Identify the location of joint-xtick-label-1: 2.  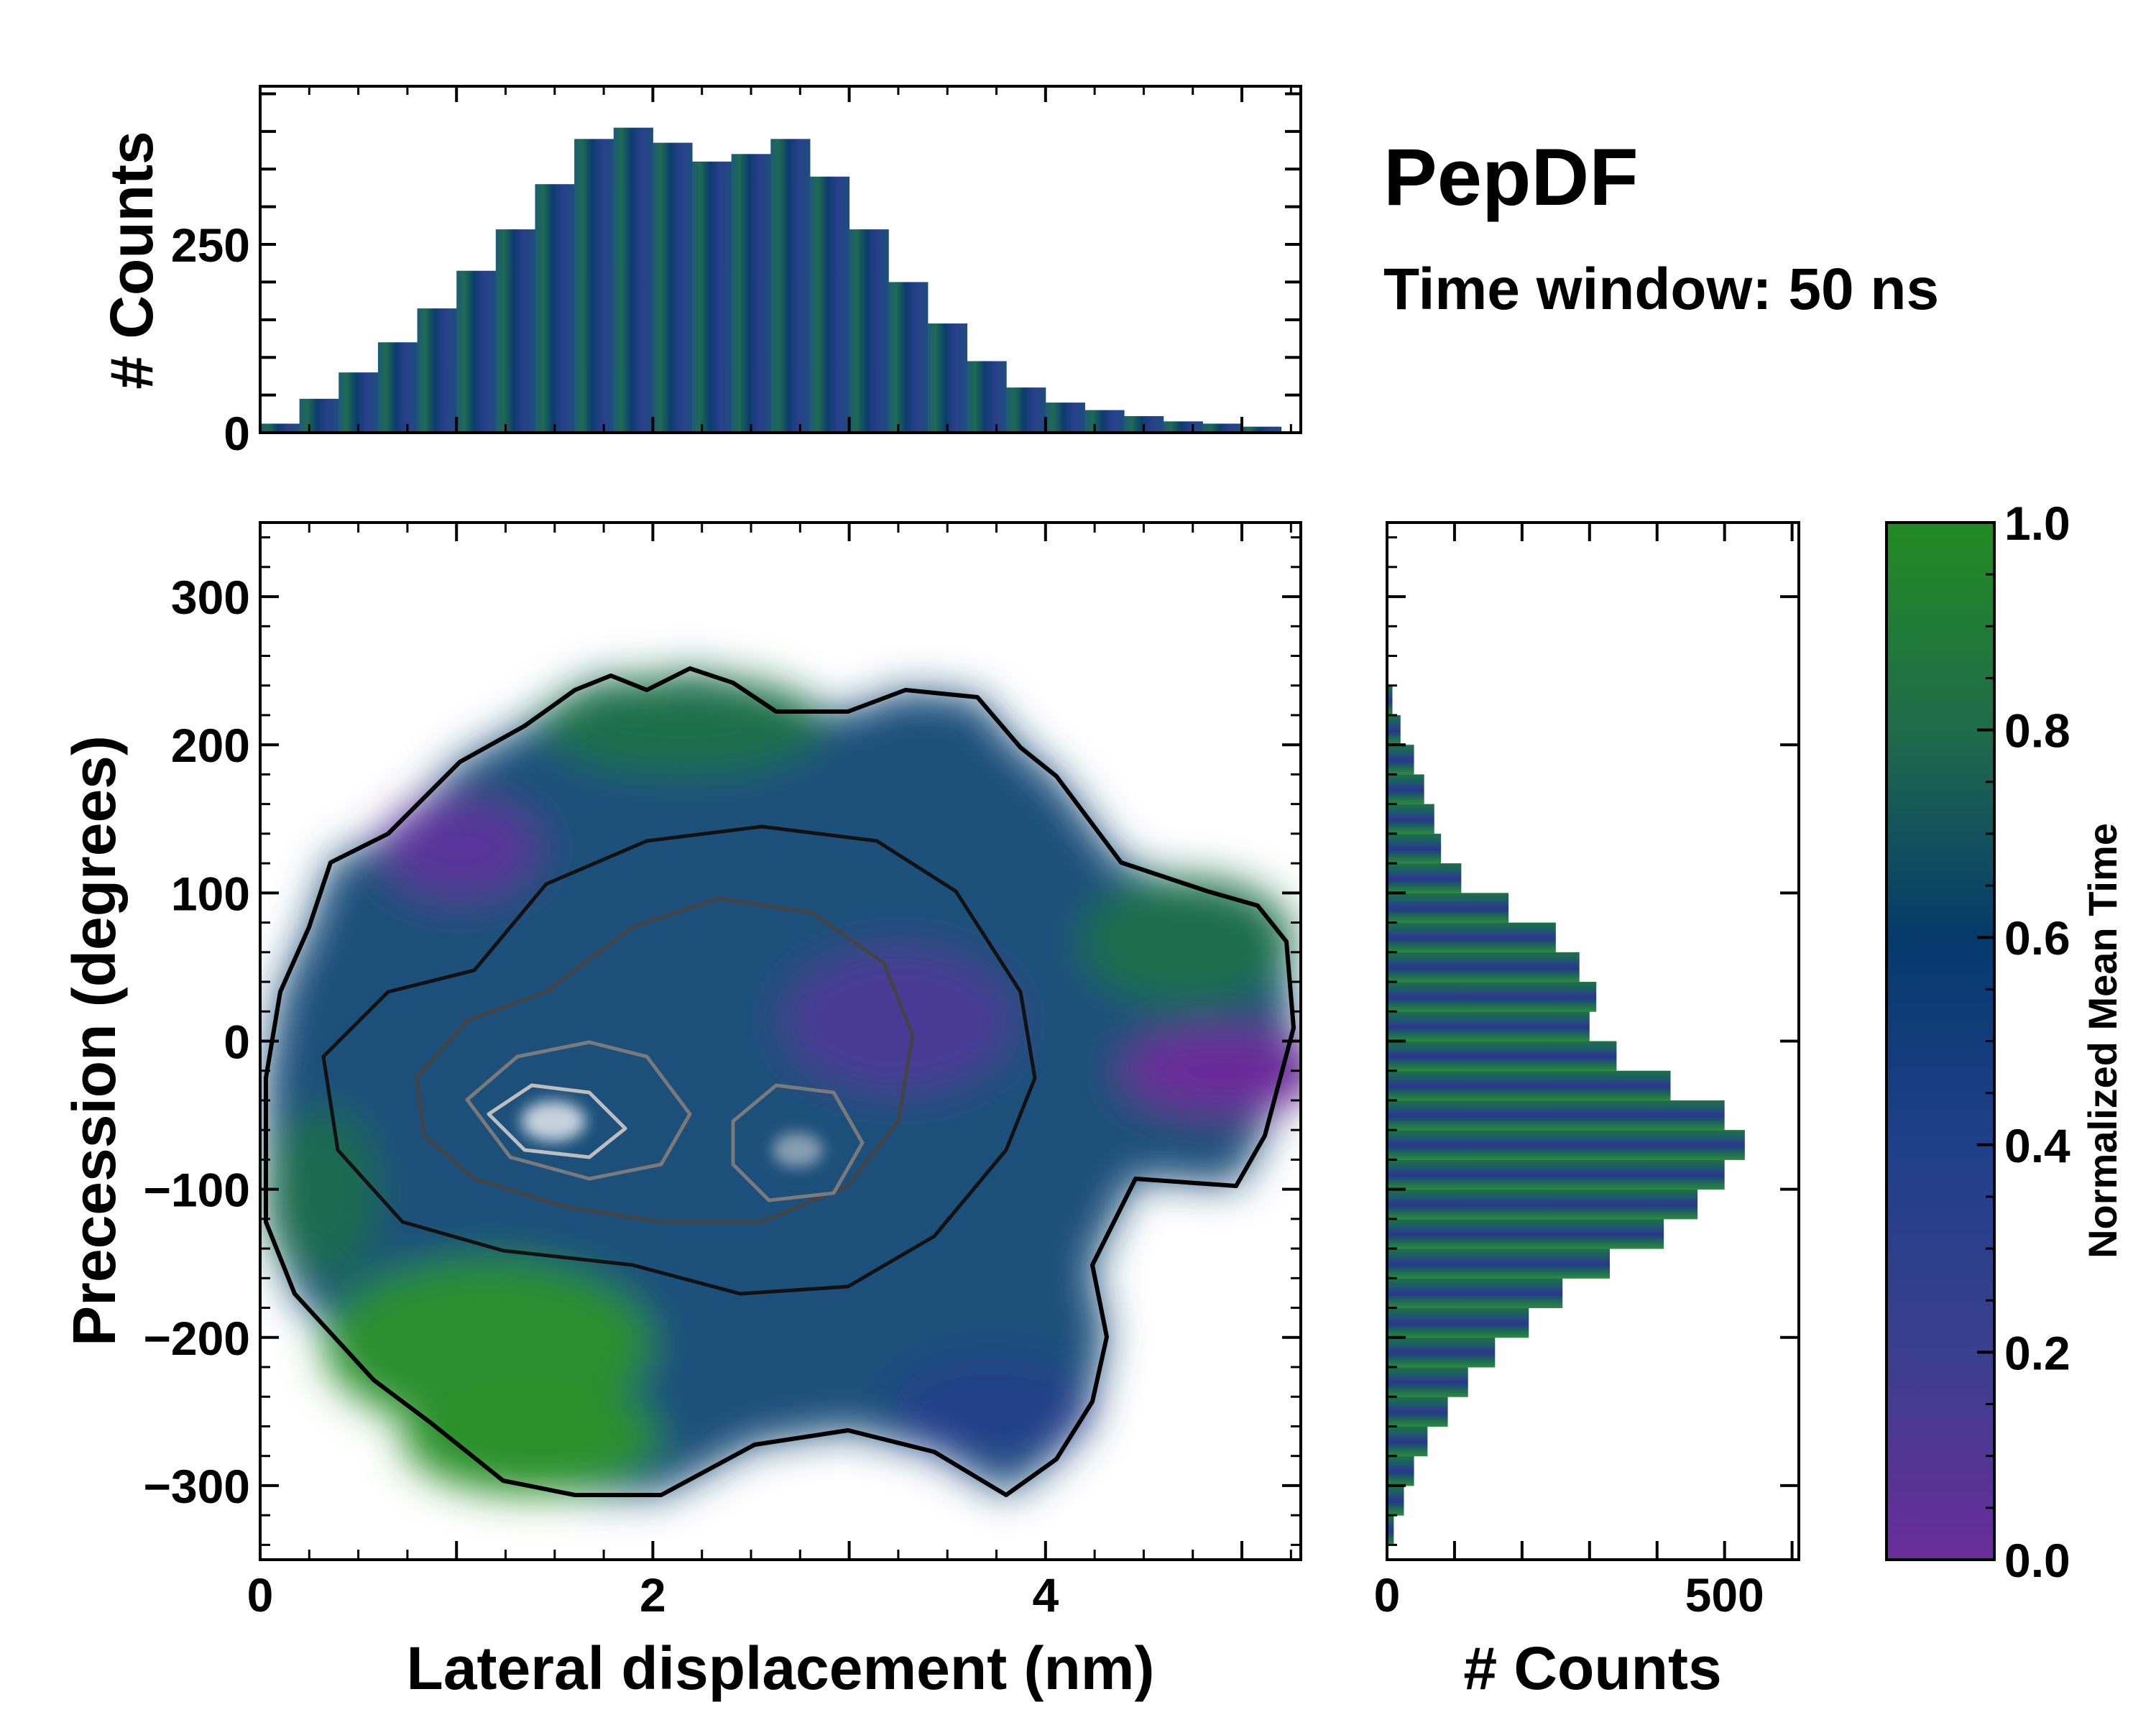
(653, 1595).